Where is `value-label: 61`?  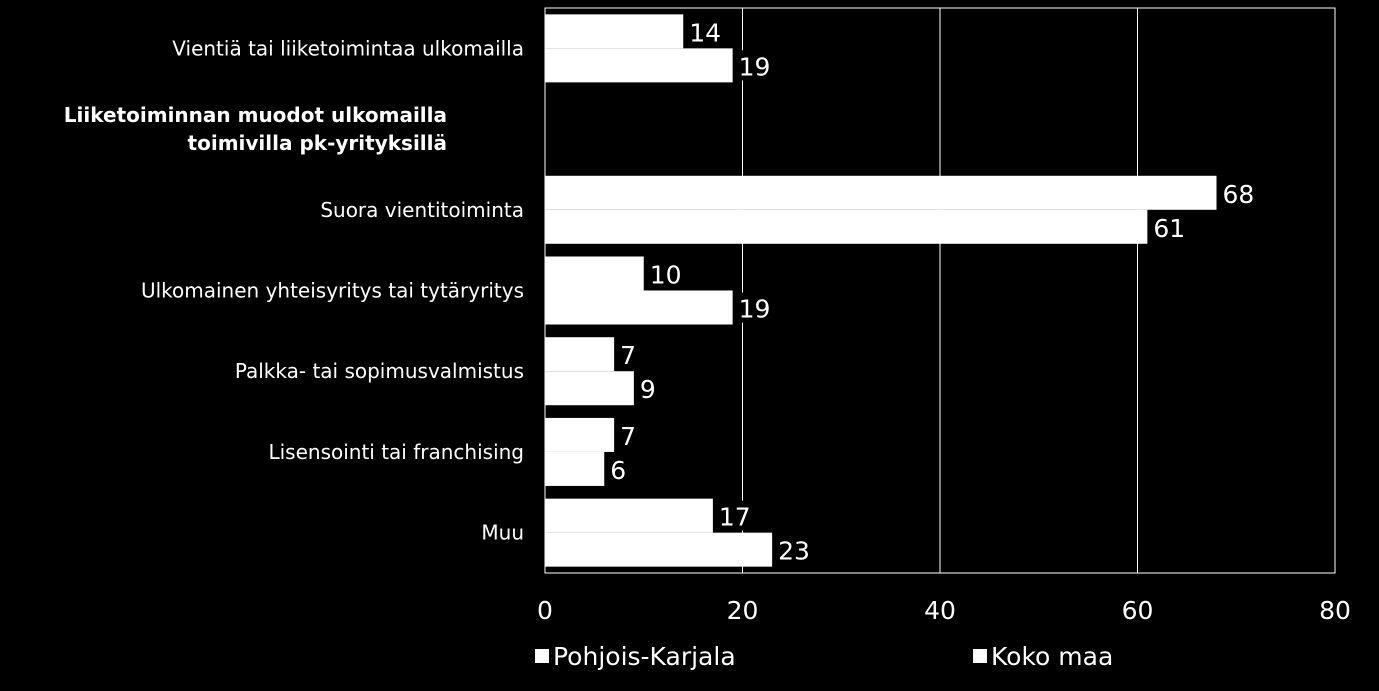
value-label: 61 is located at coordinates (1169, 228).